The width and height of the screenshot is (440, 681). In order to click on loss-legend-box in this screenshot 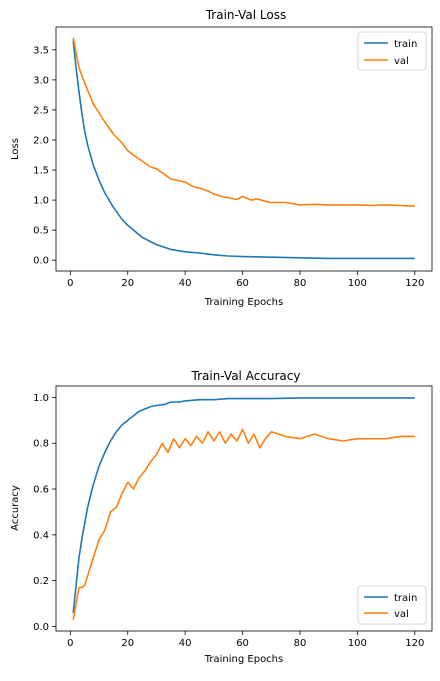, I will do `click(392, 51)`.